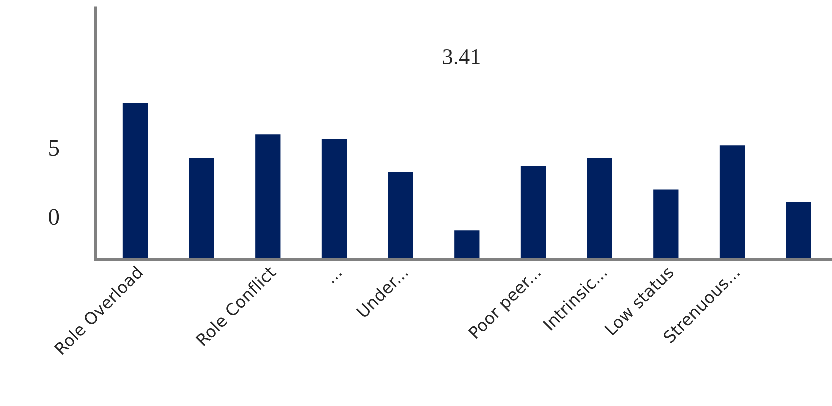  I want to click on text: 3.41, so click(461, 57).